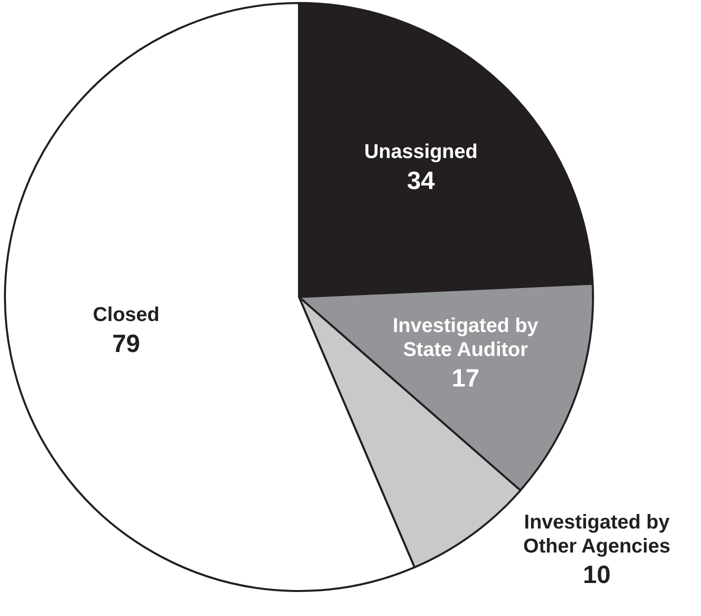 This screenshot has width=701, height=616. Describe the element at coordinates (421, 152) in the screenshot. I see `slice-label: Unassigned` at that location.